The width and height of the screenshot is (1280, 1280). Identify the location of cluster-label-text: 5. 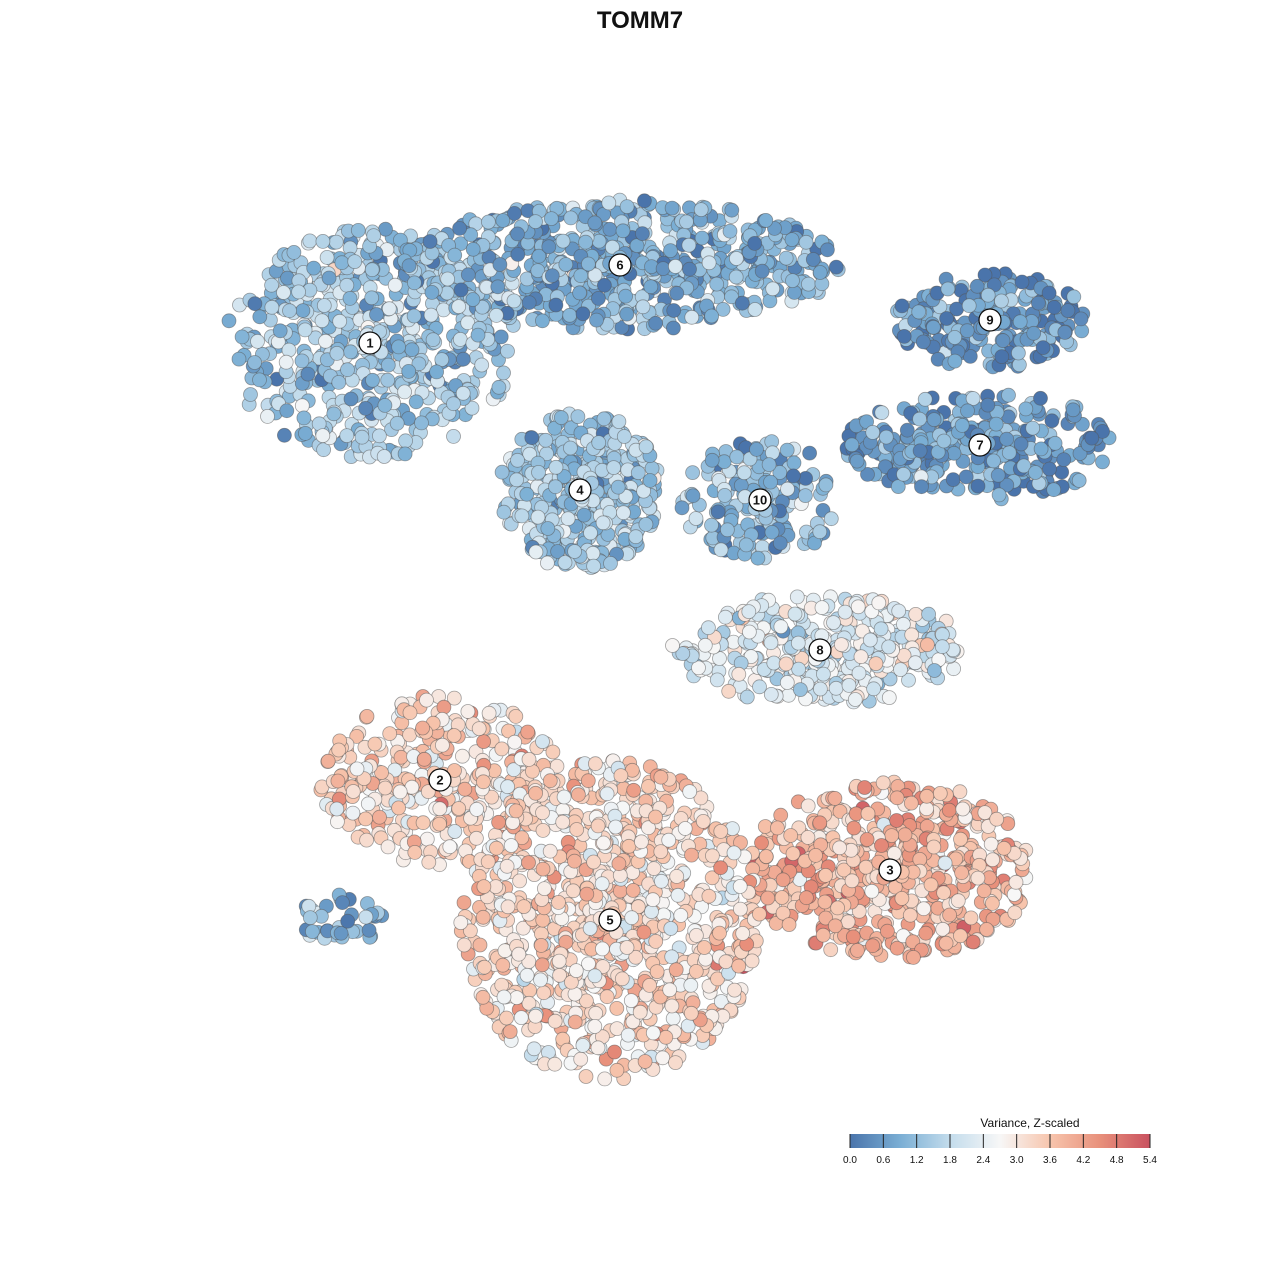
(609, 920).